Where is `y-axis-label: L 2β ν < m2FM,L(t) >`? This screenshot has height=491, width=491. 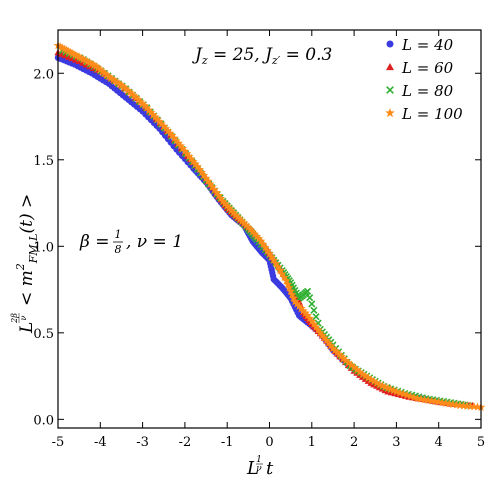
y-axis-label: L 2β ν < m2FM,L(t) > is located at coordinates (25, 264).